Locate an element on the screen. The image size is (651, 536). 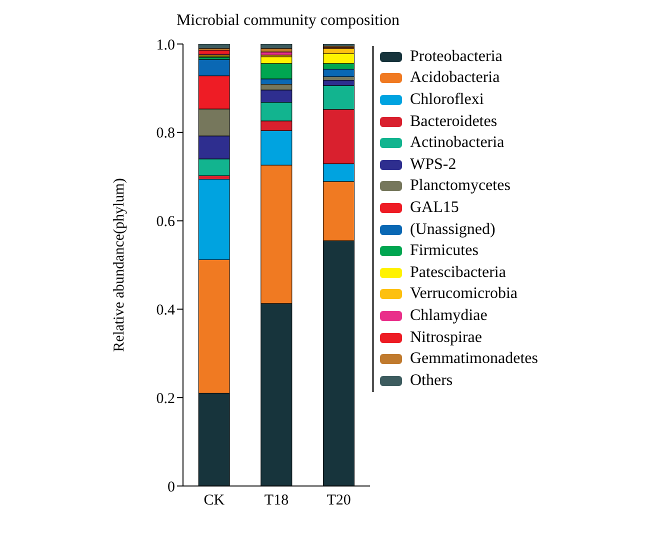
legend-label: Gemmatimonadetes is located at coordinates (474, 359).